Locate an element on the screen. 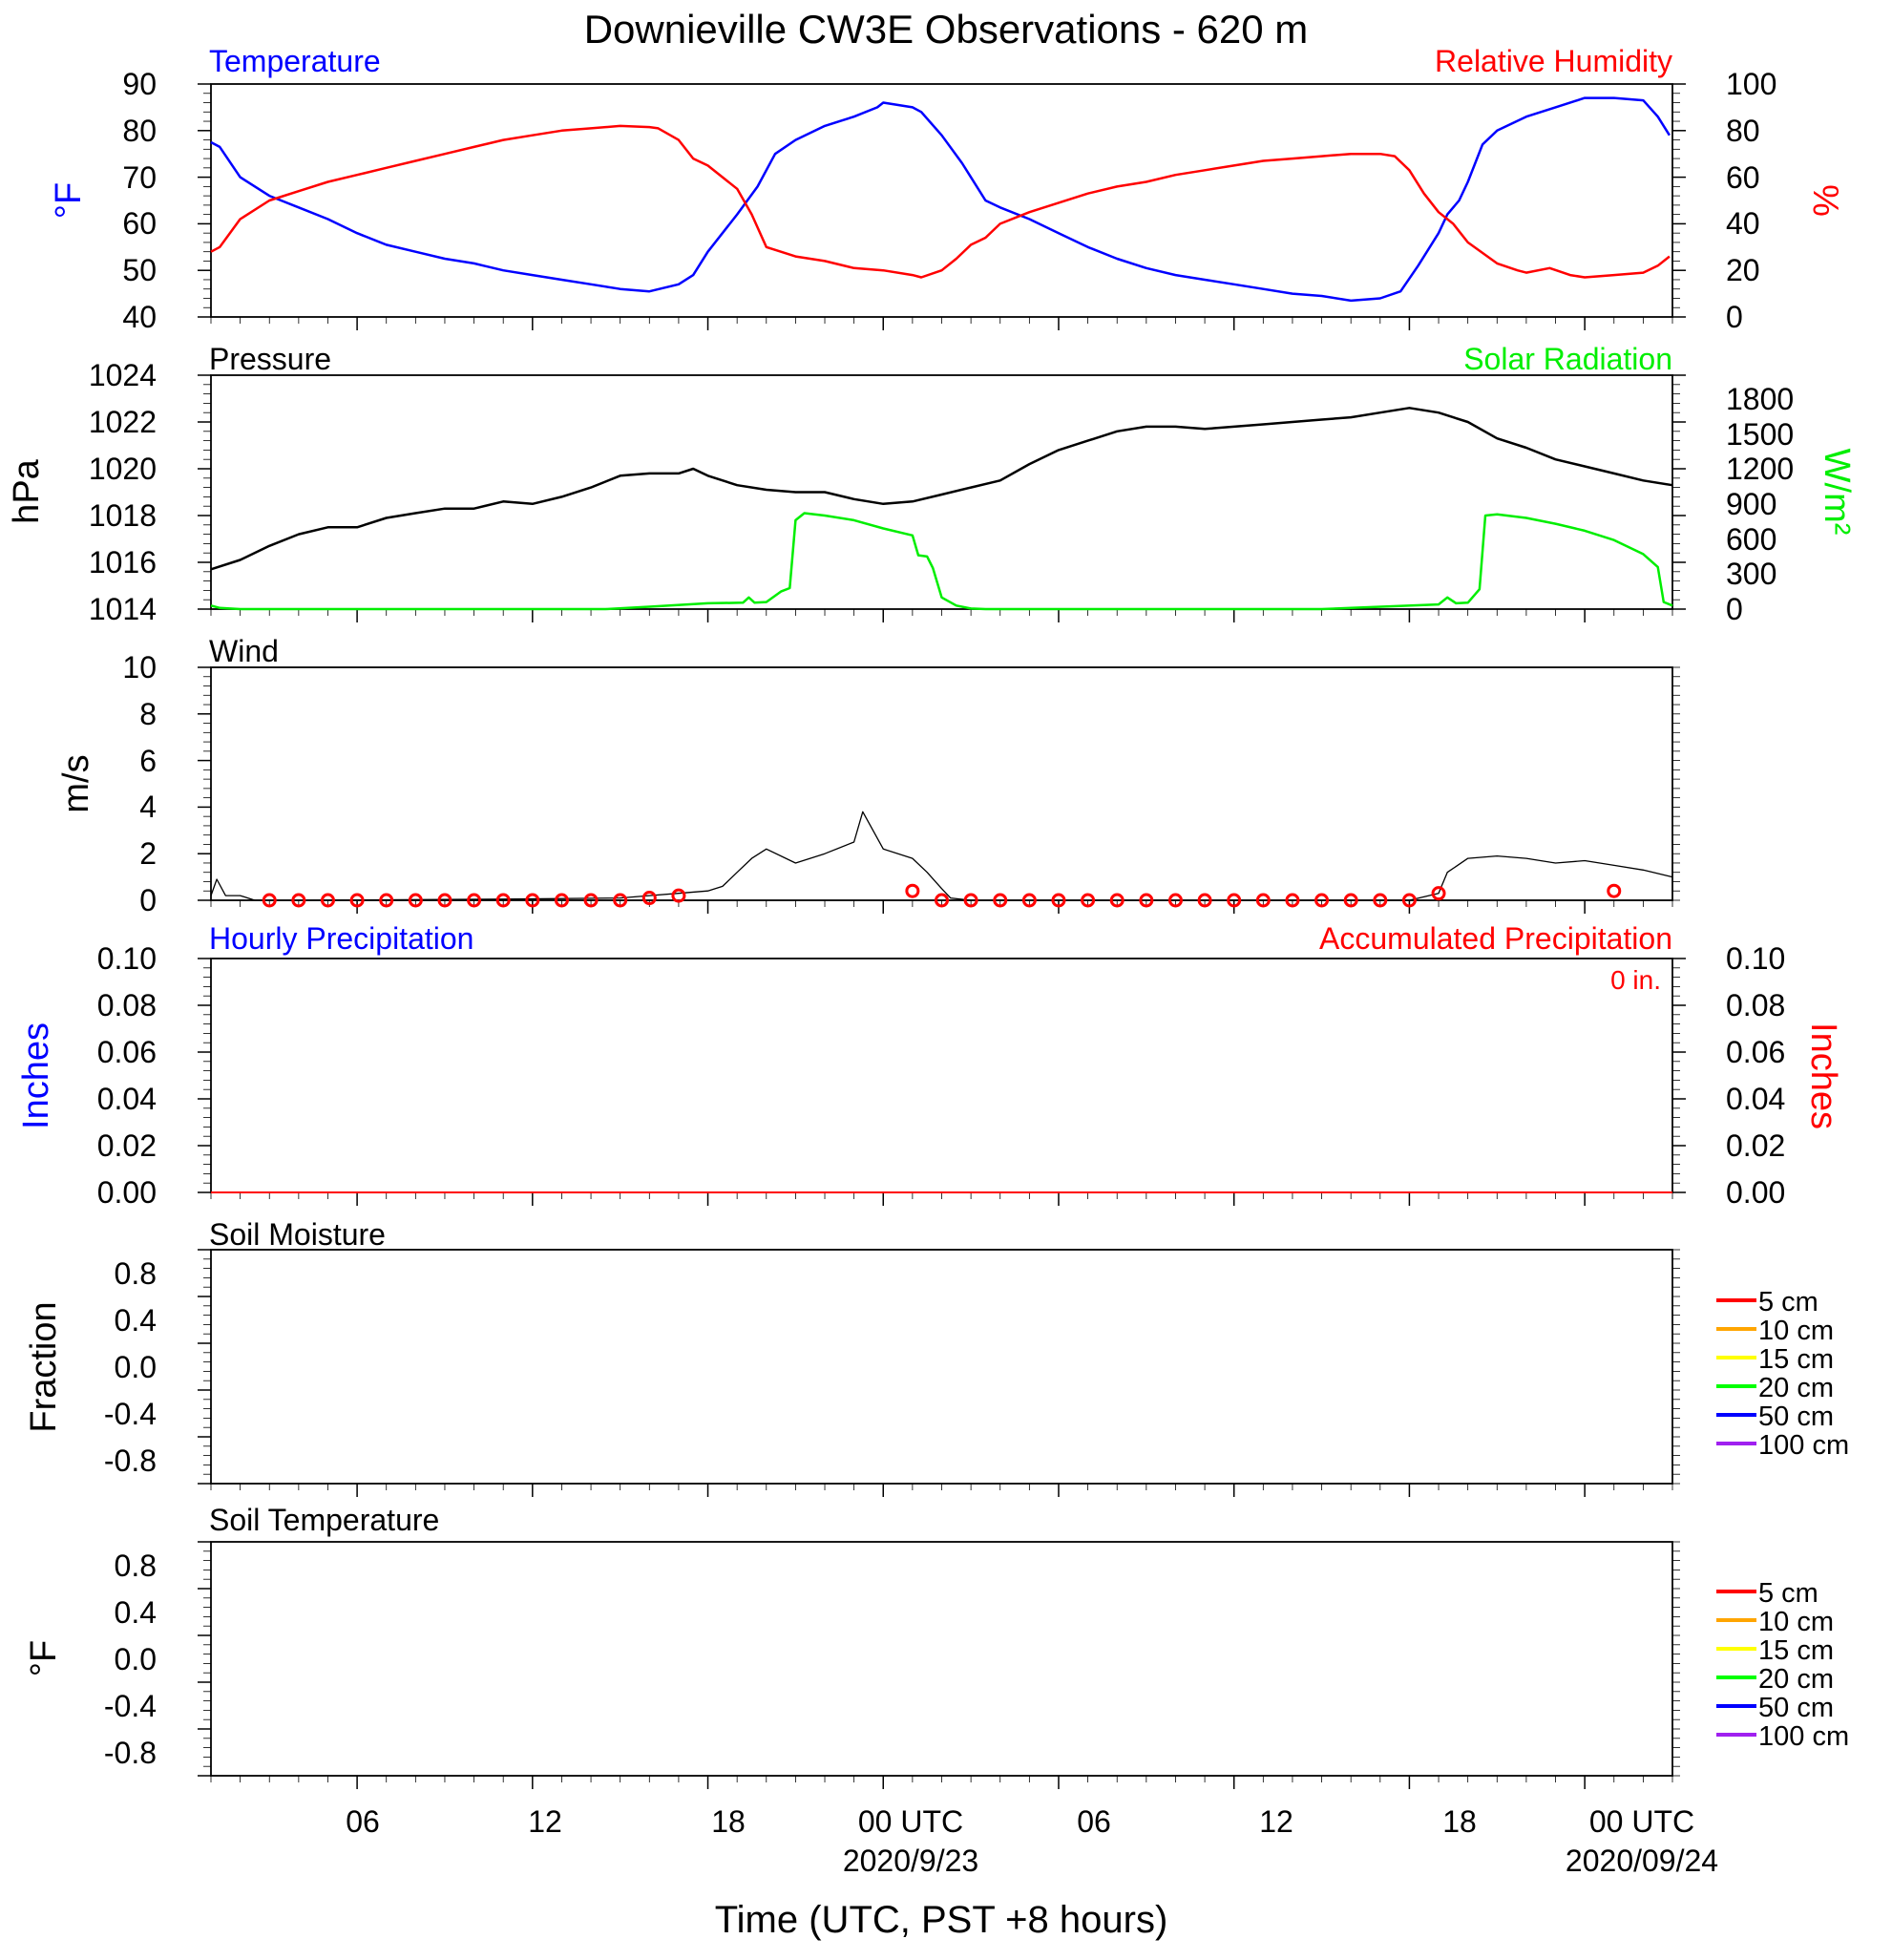  legend-item: 100 cm is located at coordinates (1782, 1445).